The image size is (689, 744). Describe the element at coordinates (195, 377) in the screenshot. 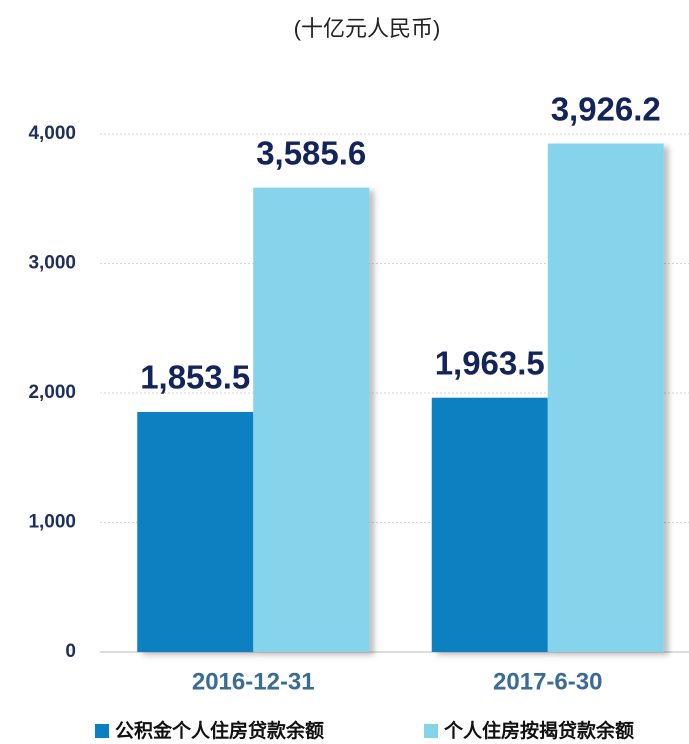

I see `value-label: 1,853.5` at that location.